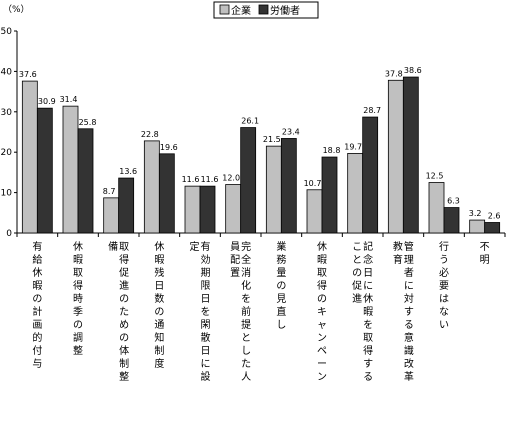 The height and width of the screenshot is (424, 510). Describe the element at coordinates (16, 9) in the screenshot. I see `y-axis-unit-label: （%）` at that location.